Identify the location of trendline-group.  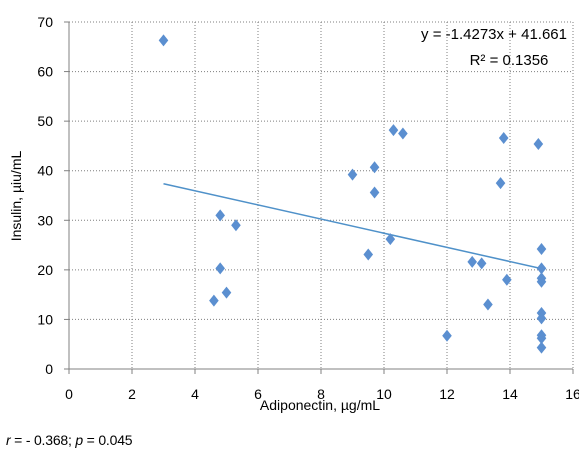
(352, 226).